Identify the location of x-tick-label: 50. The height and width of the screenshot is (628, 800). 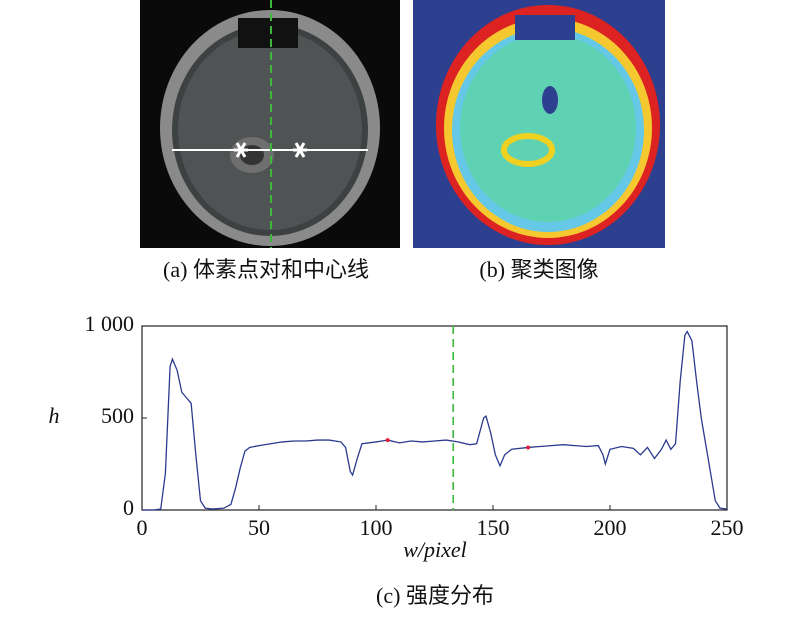
(259, 527).